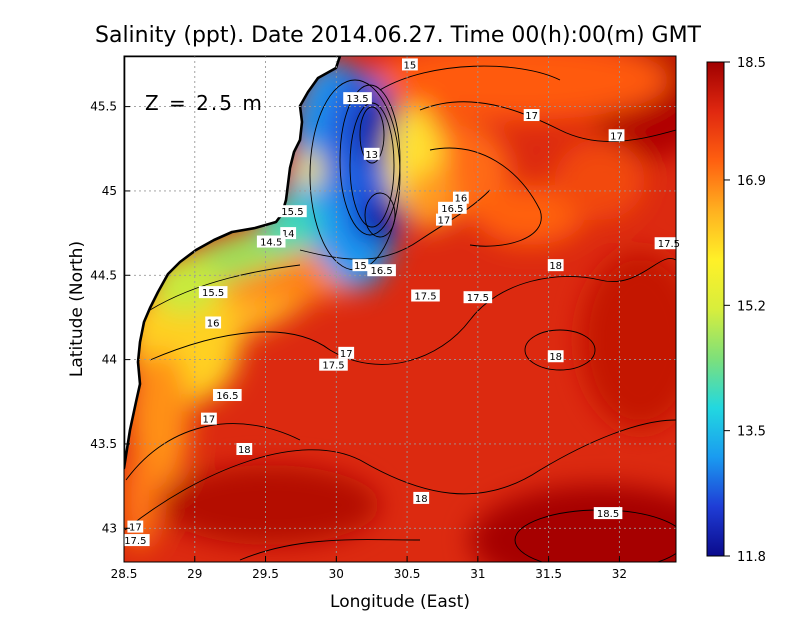  Describe the element at coordinates (407, 574) in the screenshot. I see `x-tick-label: 30.5` at that location.